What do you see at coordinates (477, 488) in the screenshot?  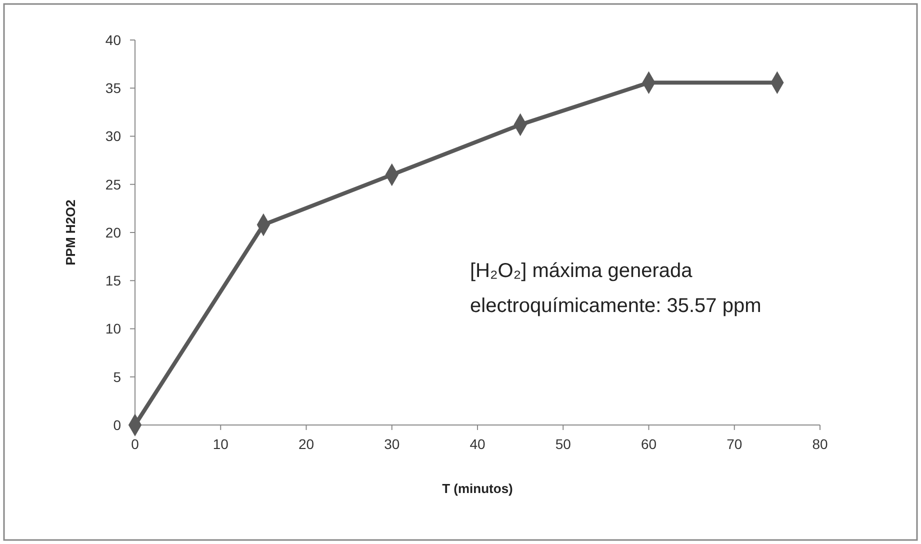 I see `x-axis-title: T (minutos)` at bounding box center [477, 488].